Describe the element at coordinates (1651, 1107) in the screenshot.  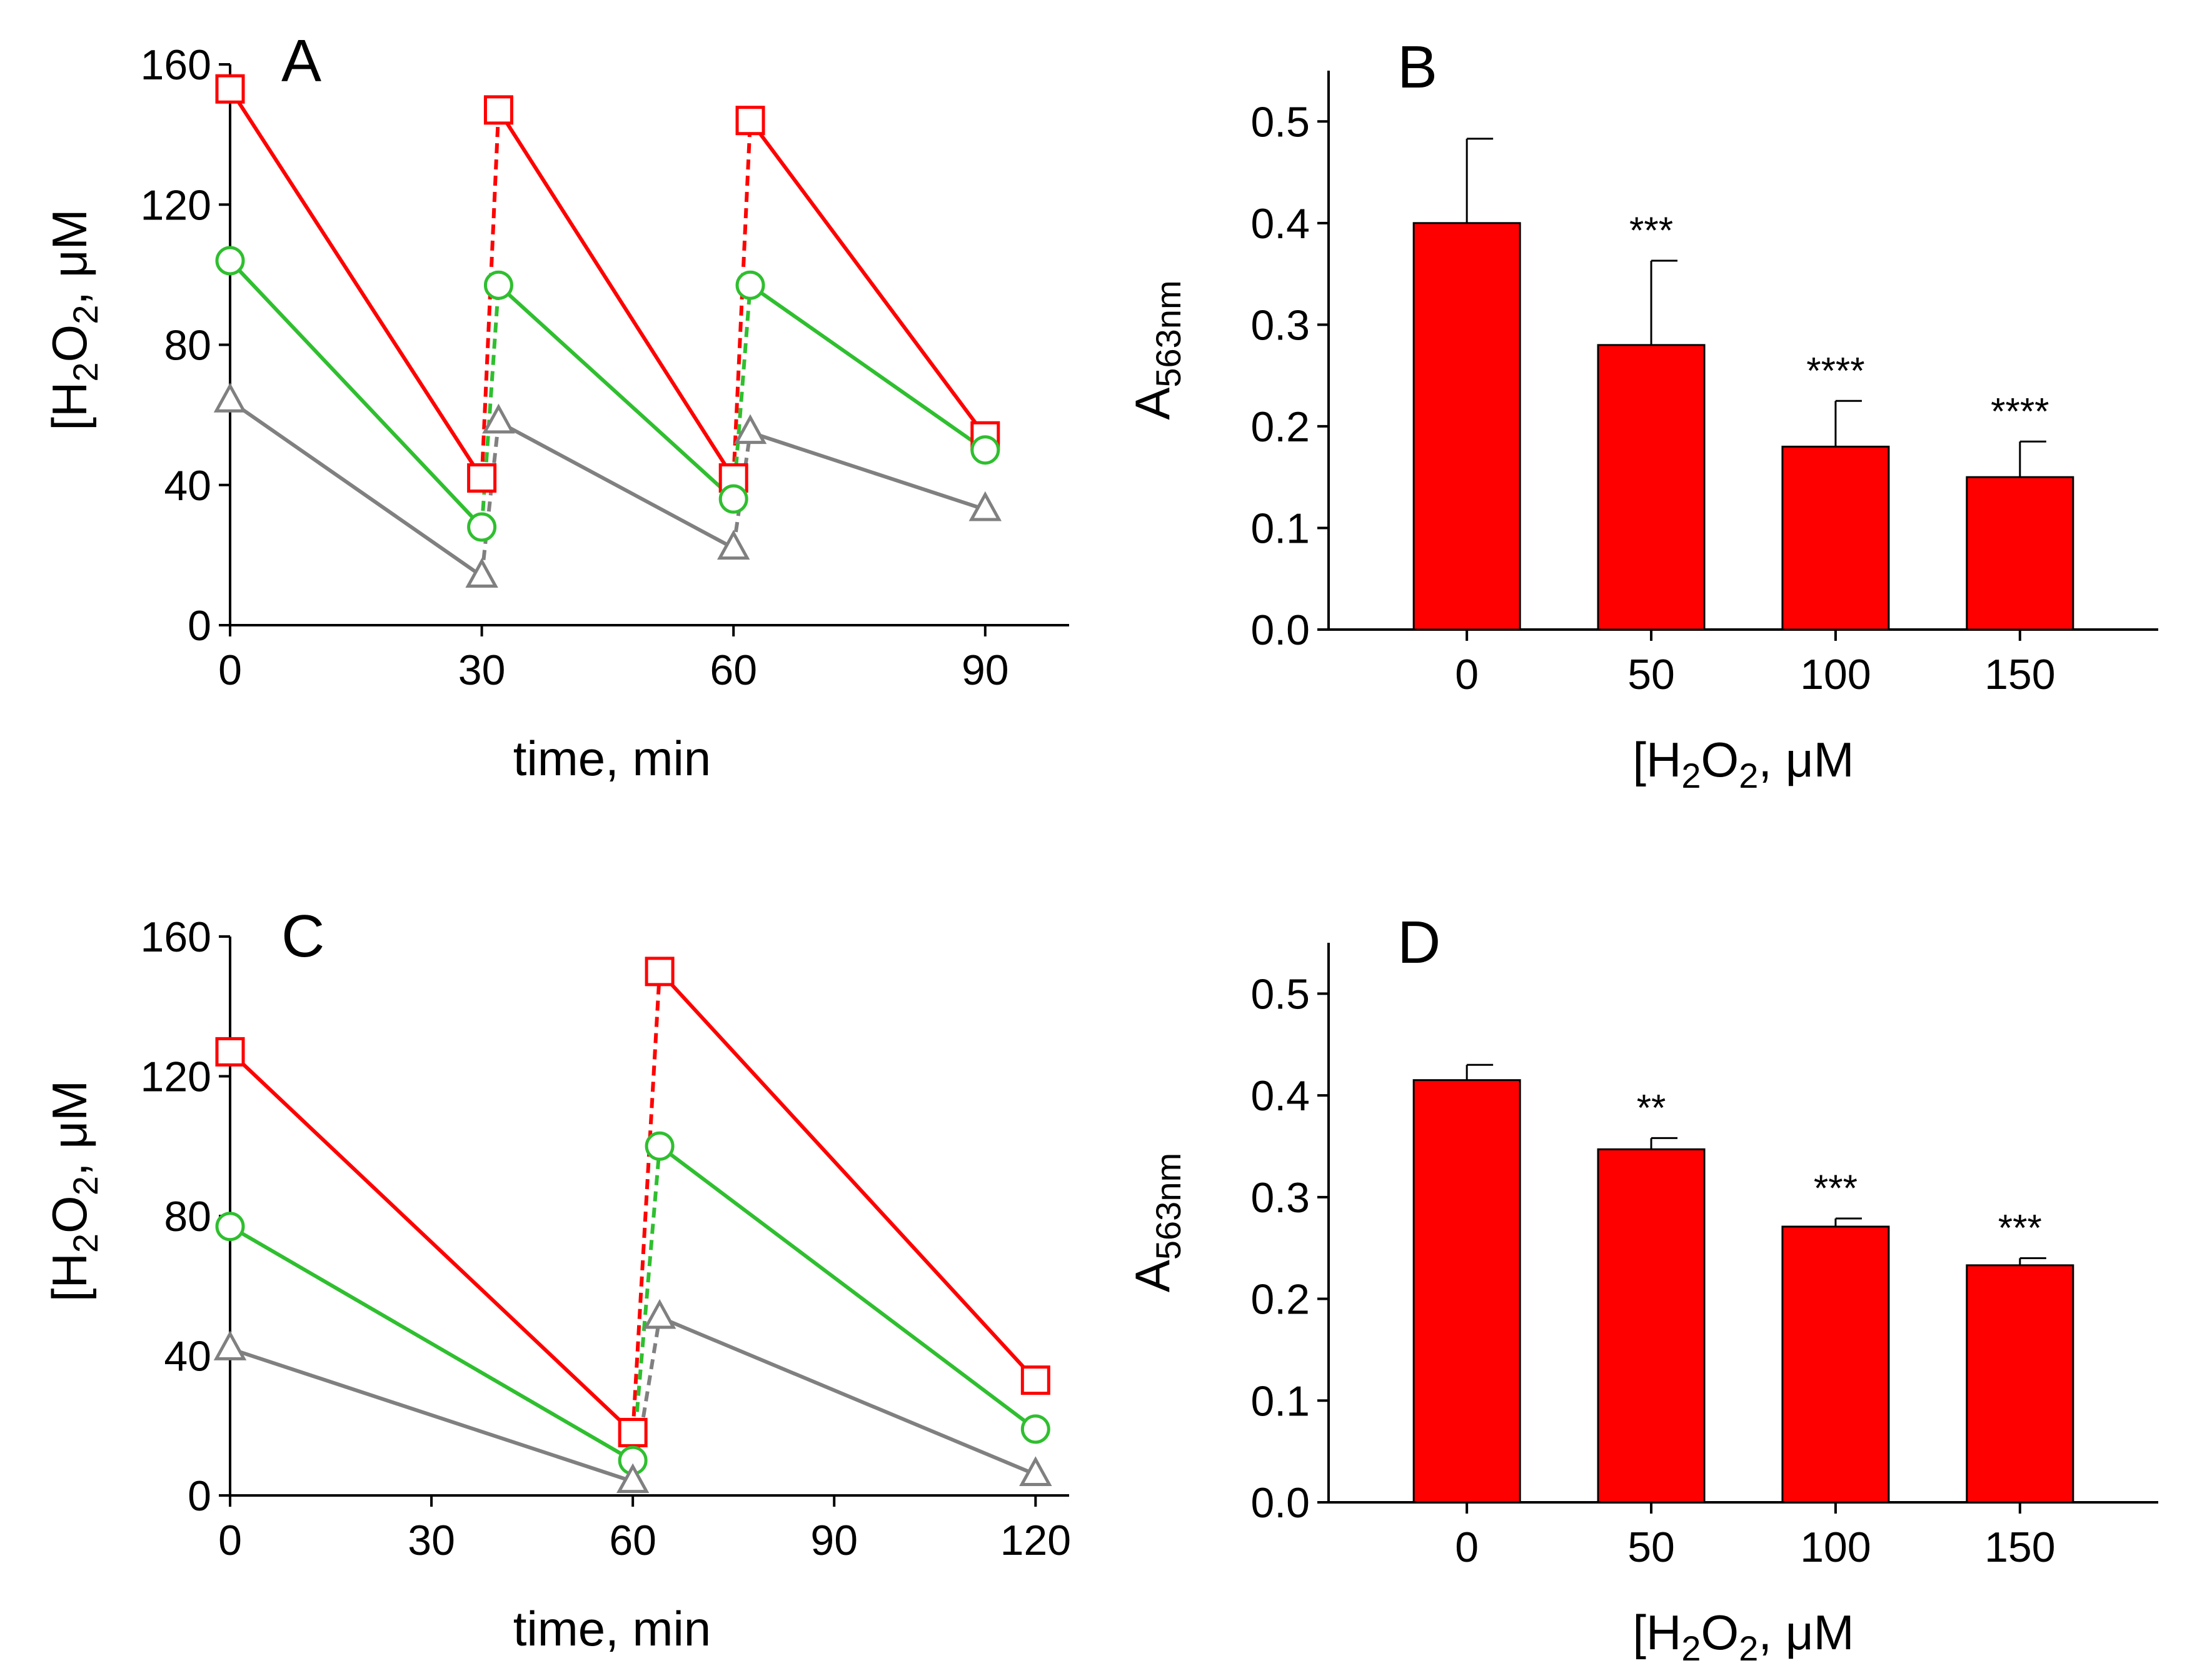
I see `significance-label: **` at that location.